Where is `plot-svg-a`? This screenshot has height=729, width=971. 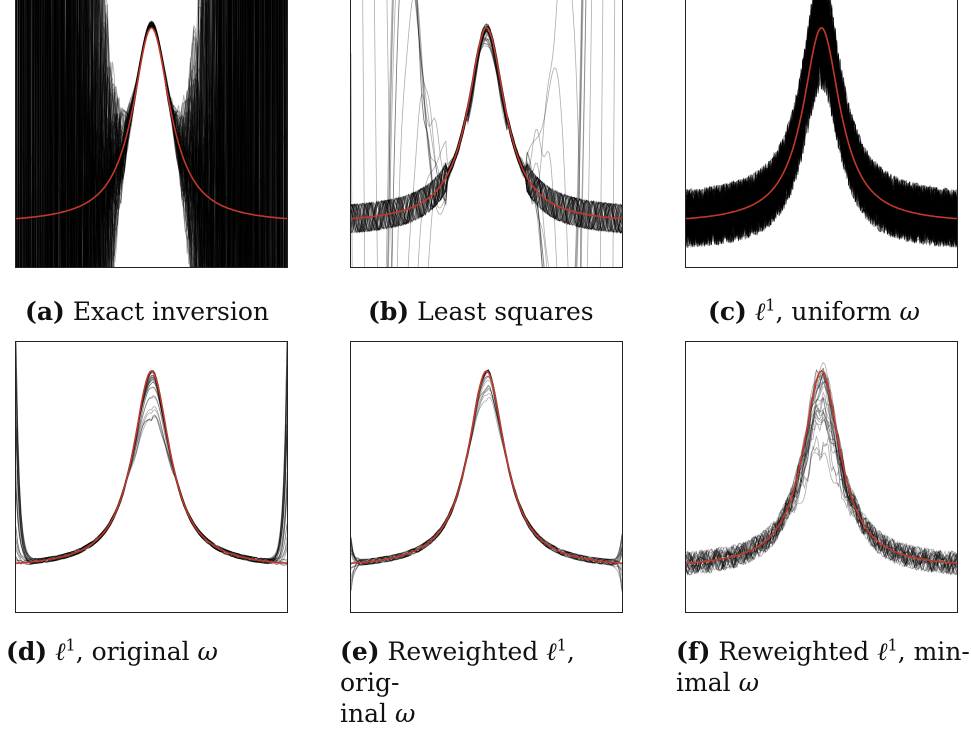
plot-svg-a is located at coordinates (151, 133).